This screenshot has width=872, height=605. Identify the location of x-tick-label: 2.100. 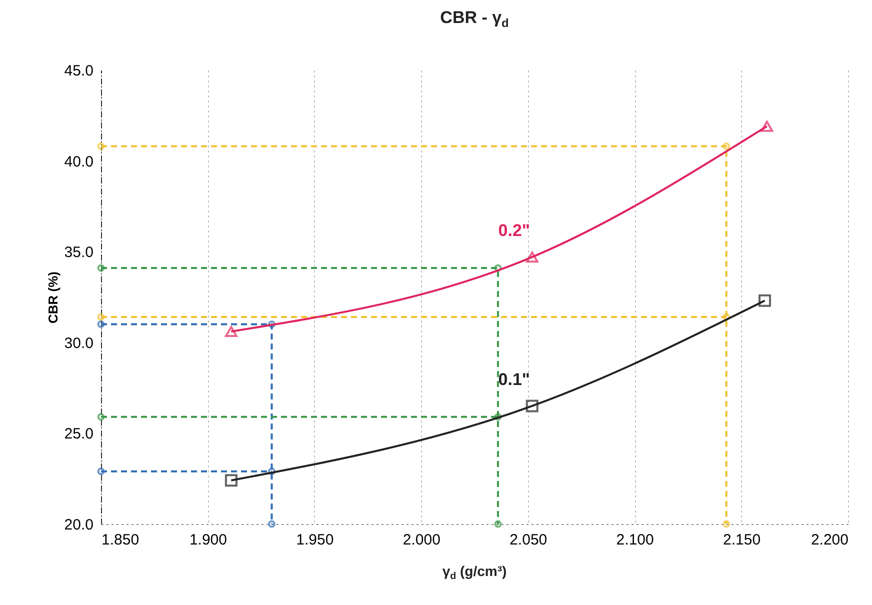
(635, 540).